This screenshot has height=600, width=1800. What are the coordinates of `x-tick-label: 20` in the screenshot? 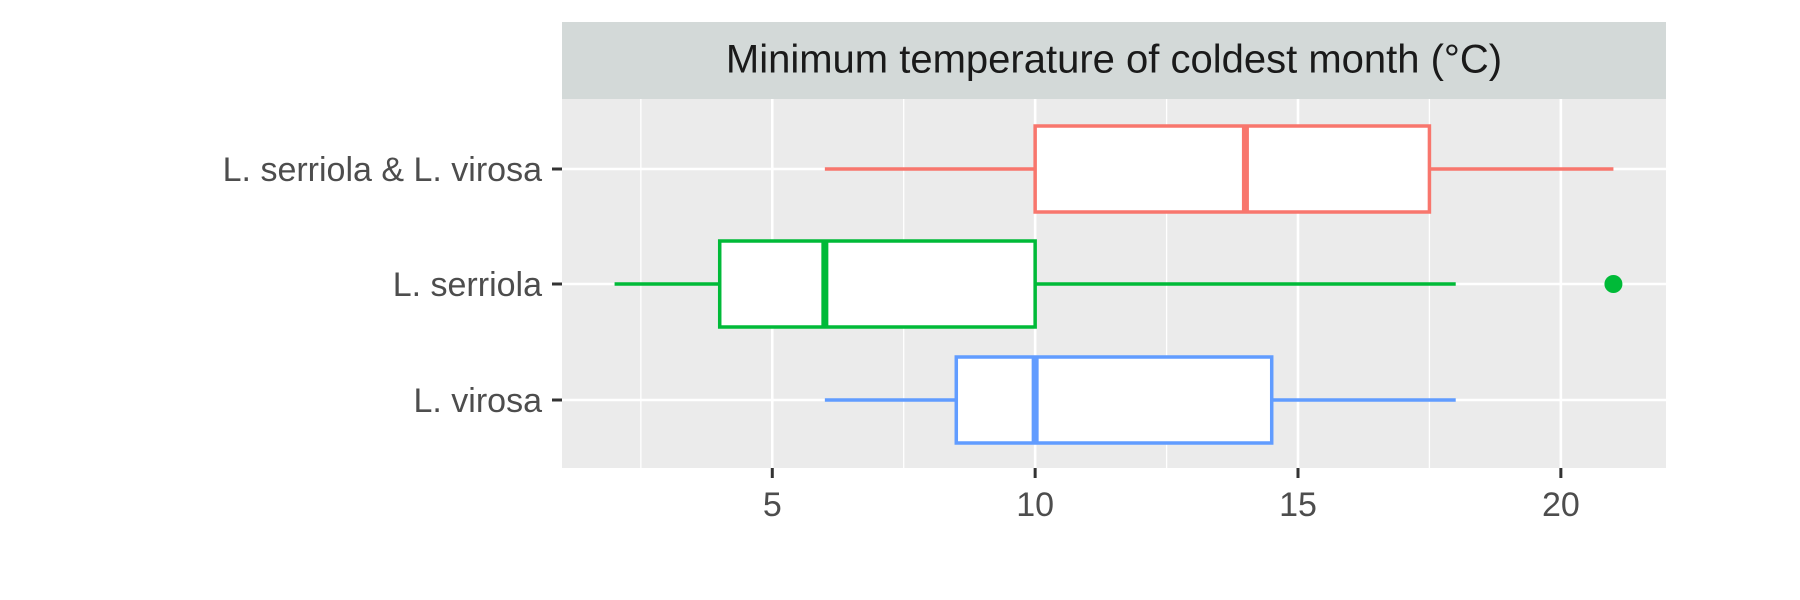 It's located at (1561, 505).